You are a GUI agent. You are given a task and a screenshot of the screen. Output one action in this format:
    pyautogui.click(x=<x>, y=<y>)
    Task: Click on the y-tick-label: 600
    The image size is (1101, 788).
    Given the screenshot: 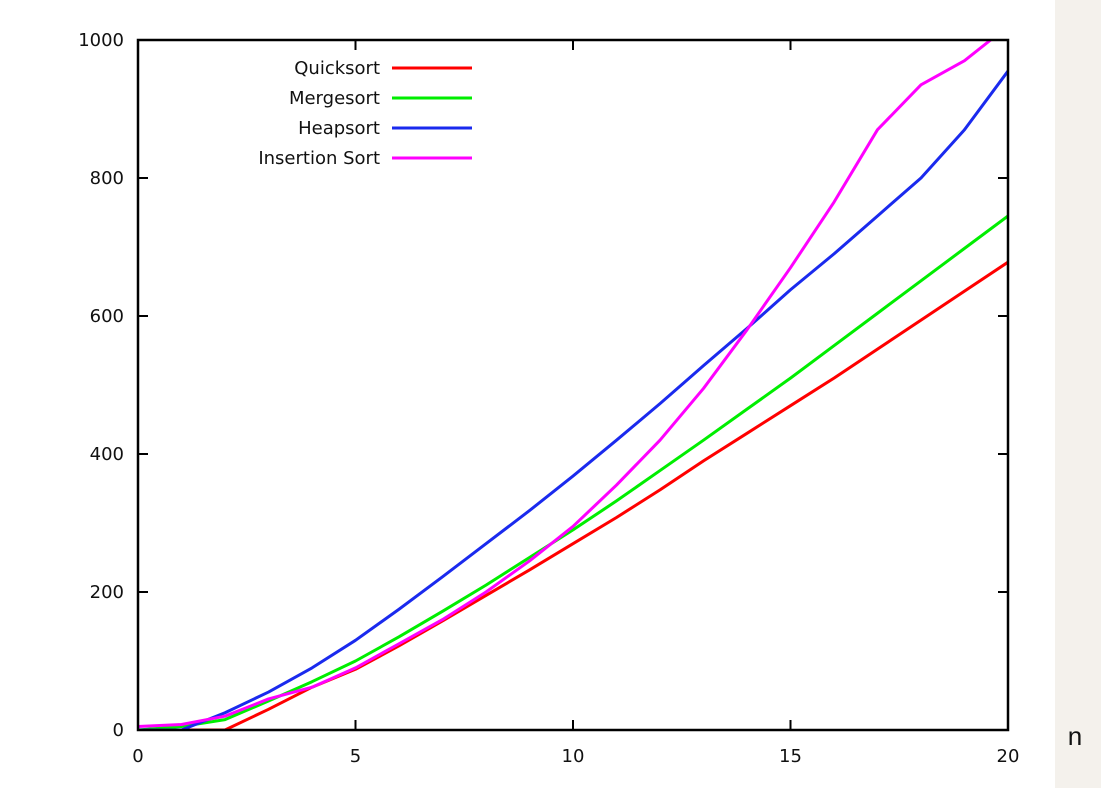 What is the action you would take?
    pyautogui.click(x=107, y=316)
    